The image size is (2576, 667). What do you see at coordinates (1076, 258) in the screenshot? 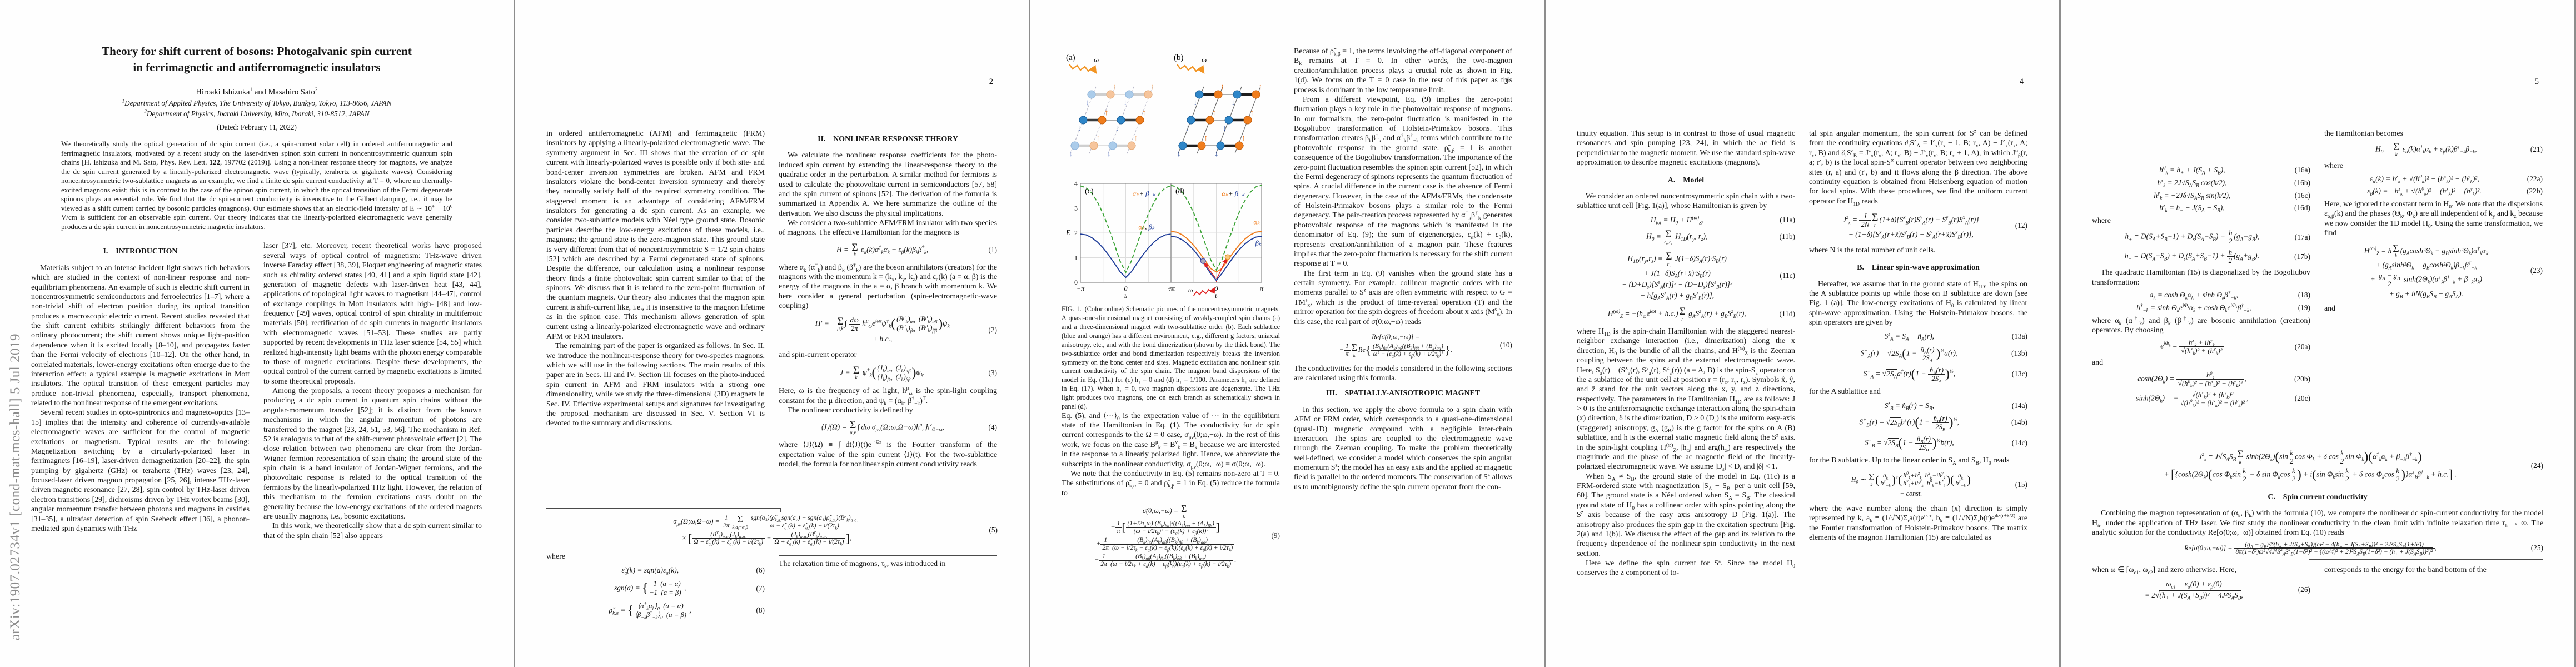
I see `svg-text: 1` at bounding box center [1076, 258].